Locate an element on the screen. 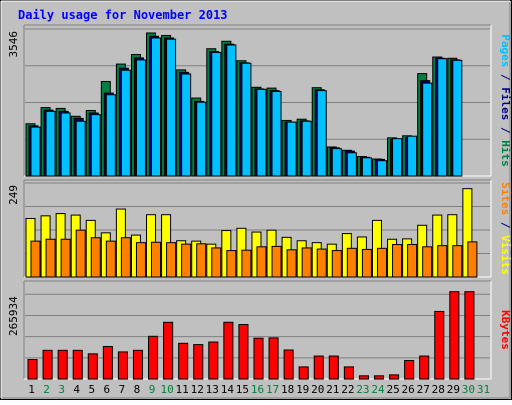 This screenshot has width=512, height=405. x-tick-label-day-15: 15 is located at coordinates (242, 389).